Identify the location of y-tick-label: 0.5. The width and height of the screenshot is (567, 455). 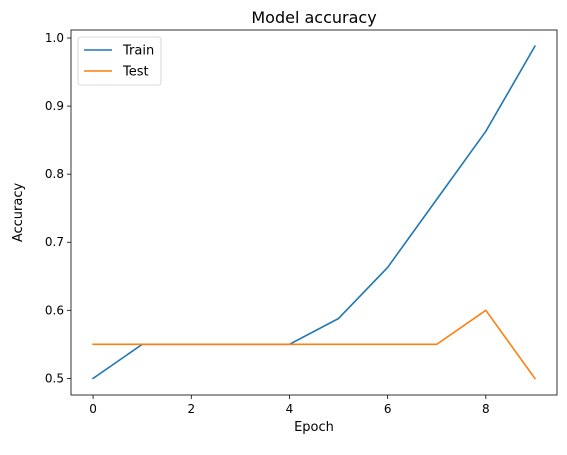
(54, 378).